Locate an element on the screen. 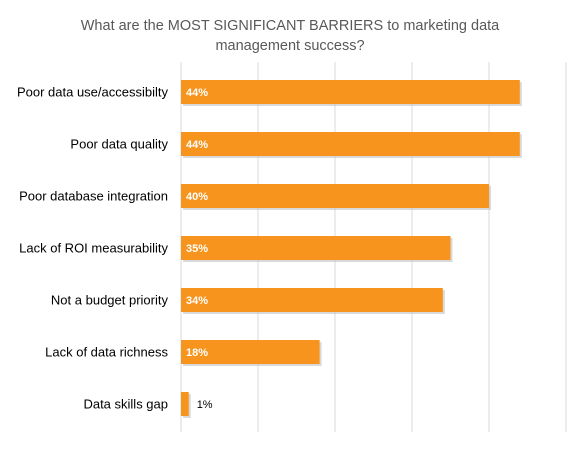  data-label: 35% is located at coordinates (197, 249).